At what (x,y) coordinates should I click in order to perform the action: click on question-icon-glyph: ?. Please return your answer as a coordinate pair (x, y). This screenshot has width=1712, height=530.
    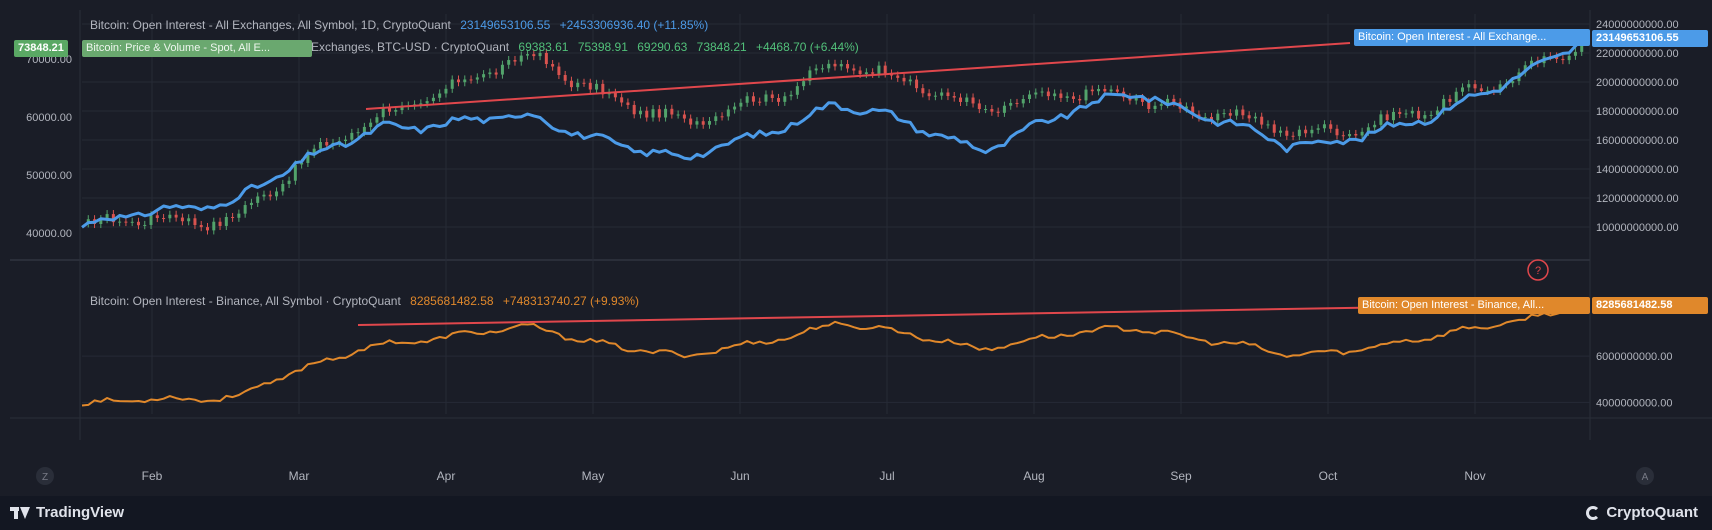
    Looking at the image, I should click on (1538, 271).